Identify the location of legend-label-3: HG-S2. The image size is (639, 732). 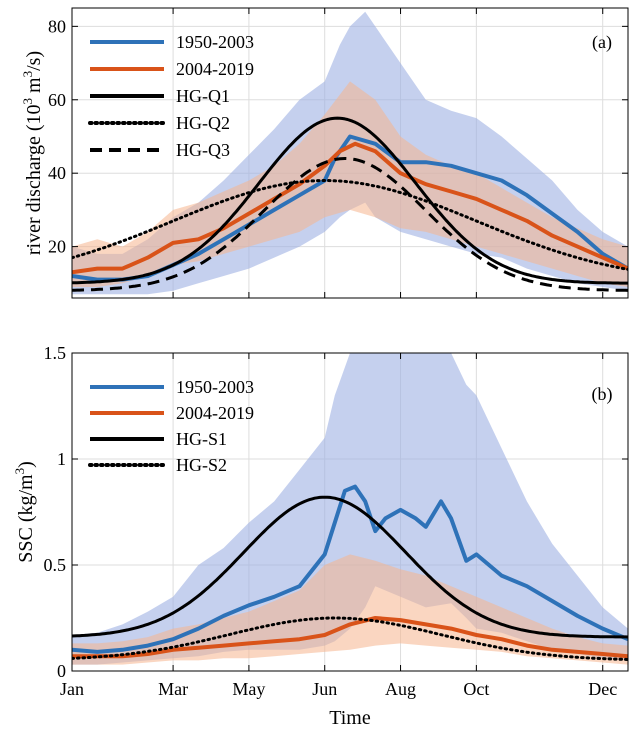
(201, 465).